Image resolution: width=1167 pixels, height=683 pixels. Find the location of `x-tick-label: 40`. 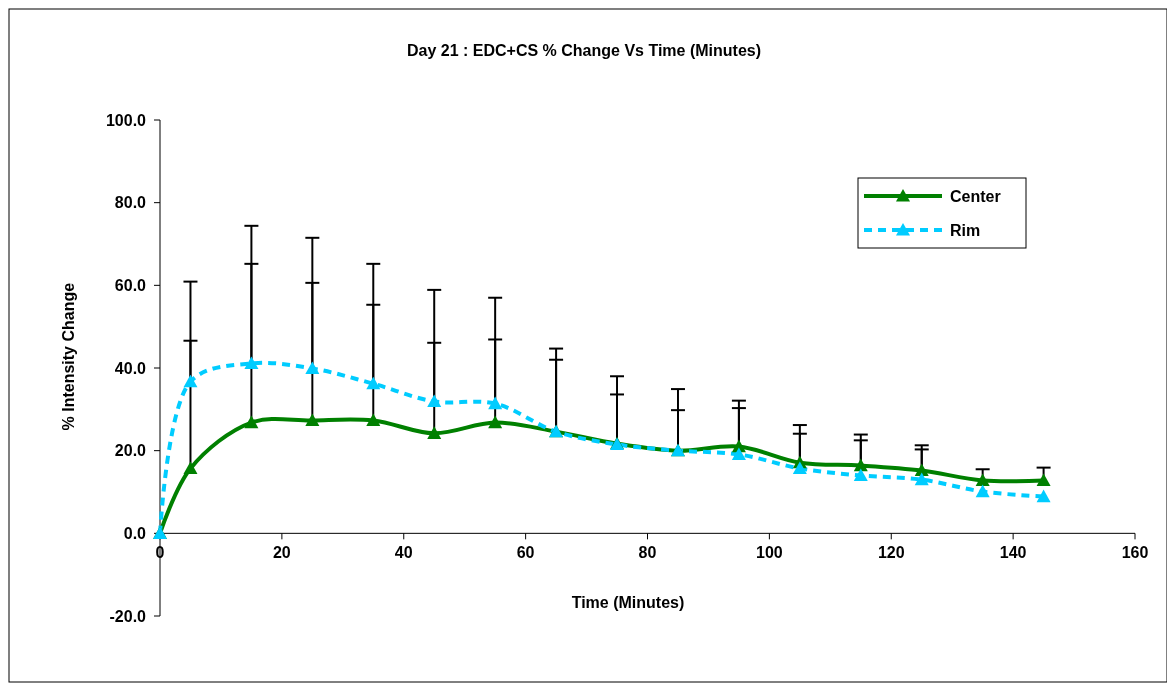

x-tick-label: 40 is located at coordinates (403, 553).